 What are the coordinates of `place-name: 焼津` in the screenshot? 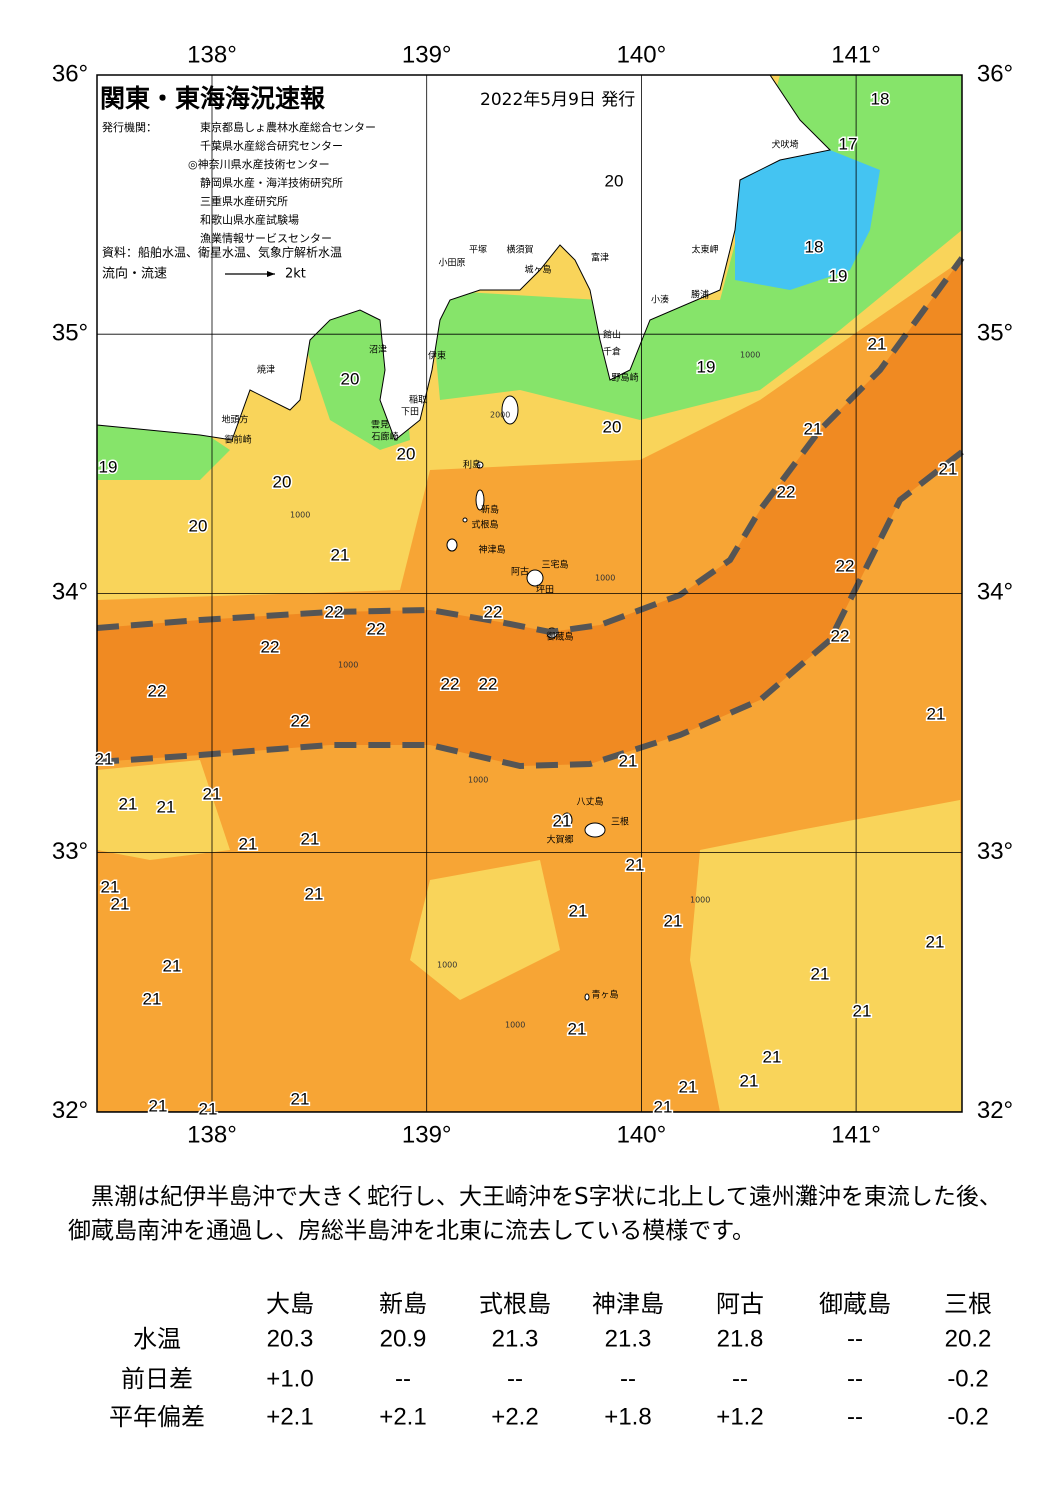 It's located at (266, 370).